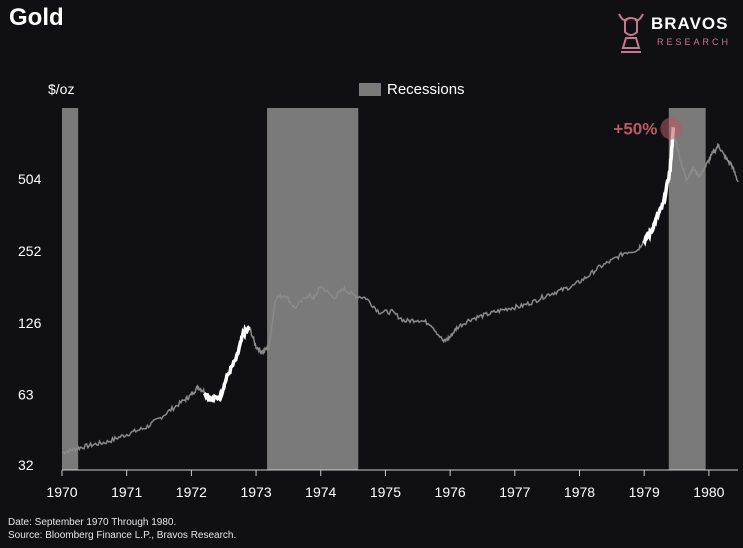 The height and width of the screenshot is (548, 743). Describe the element at coordinates (694, 42) in the screenshot. I see `brand-subtitle: RESEARCH` at that location.